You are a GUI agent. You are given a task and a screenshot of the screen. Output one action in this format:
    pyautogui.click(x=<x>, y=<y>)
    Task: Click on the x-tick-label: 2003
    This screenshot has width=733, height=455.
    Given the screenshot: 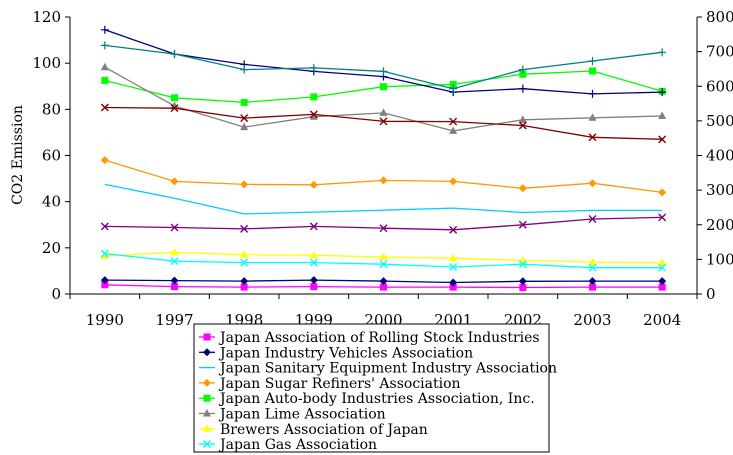 What is the action you would take?
    pyautogui.click(x=592, y=320)
    